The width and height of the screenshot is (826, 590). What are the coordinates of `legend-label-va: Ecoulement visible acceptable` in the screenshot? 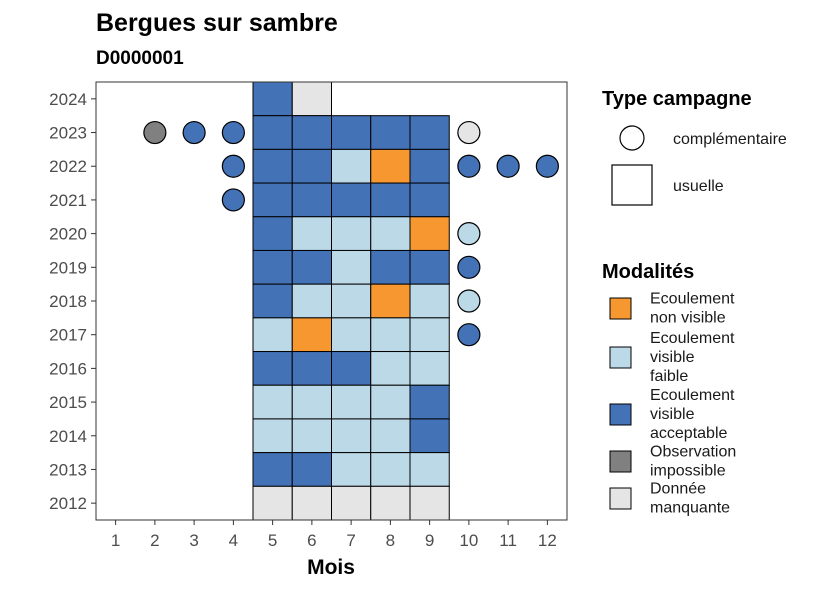 It's located at (692, 414).